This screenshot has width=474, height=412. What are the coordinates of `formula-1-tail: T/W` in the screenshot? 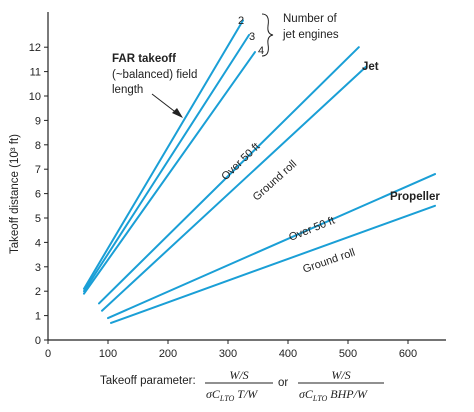 It's located at (246, 394).